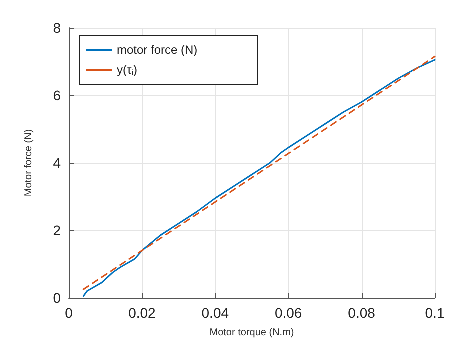 This screenshot has width=474, height=358. What do you see at coordinates (435, 313) in the screenshot?
I see `x-tick-label: 0.1` at bounding box center [435, 313].